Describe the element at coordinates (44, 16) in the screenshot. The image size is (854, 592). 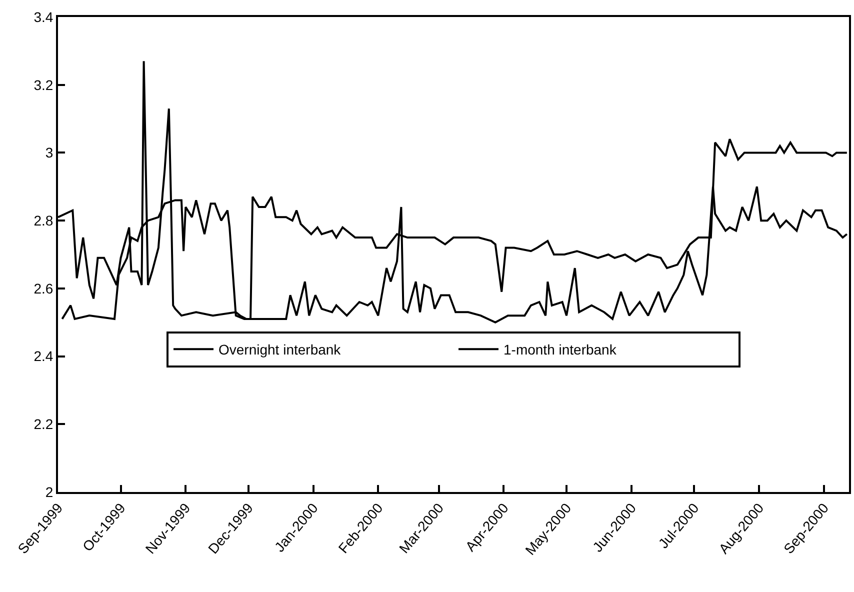
I see `y-tick-label: 3.4` at that location.